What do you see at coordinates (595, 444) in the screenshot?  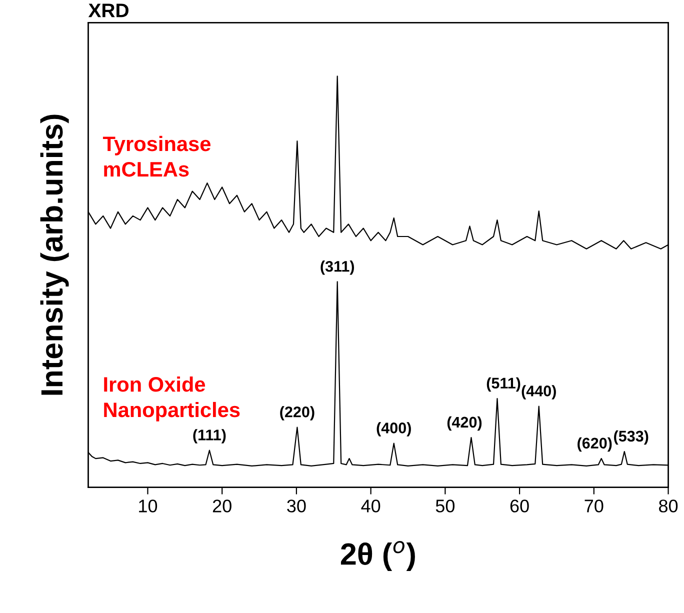 I see `annotation: (620)` at bounding box center [595, 444].